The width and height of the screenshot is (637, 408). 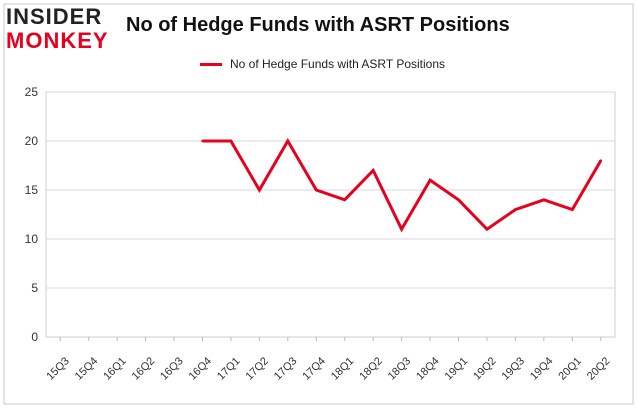 What do you see at coordinates (87, 369) in the screenshot?
I see `x-tick-label: 15Q4` at bounding box center [87, 369].